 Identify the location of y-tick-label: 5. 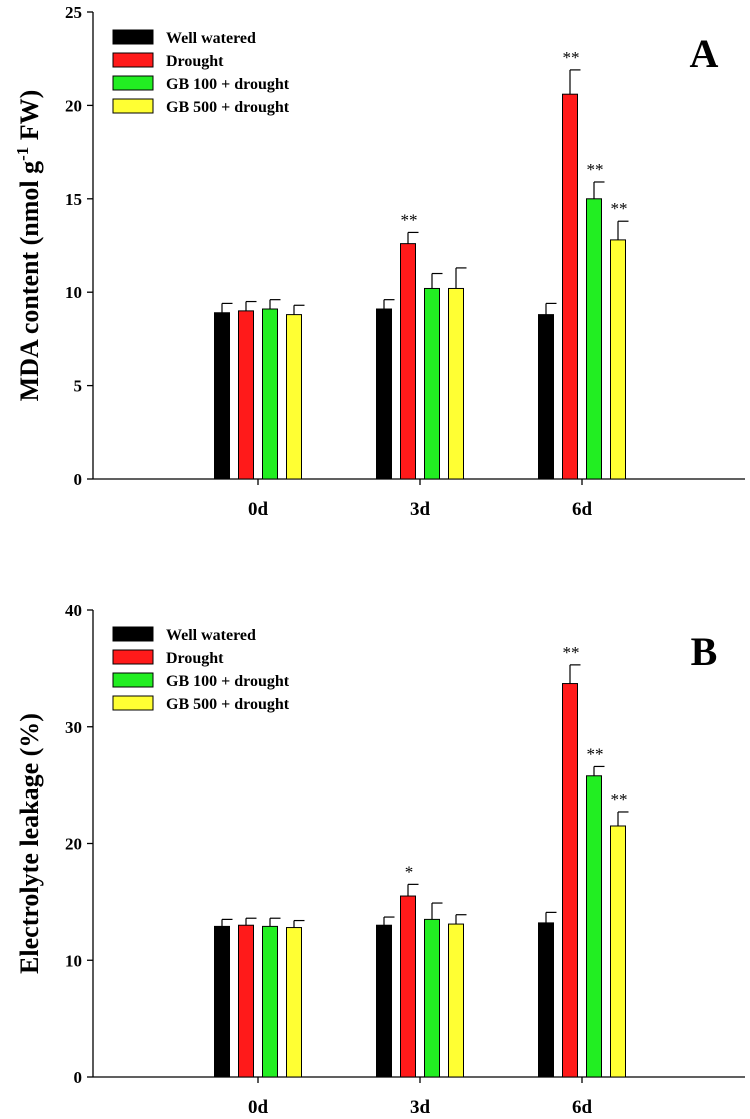
(78, 386).